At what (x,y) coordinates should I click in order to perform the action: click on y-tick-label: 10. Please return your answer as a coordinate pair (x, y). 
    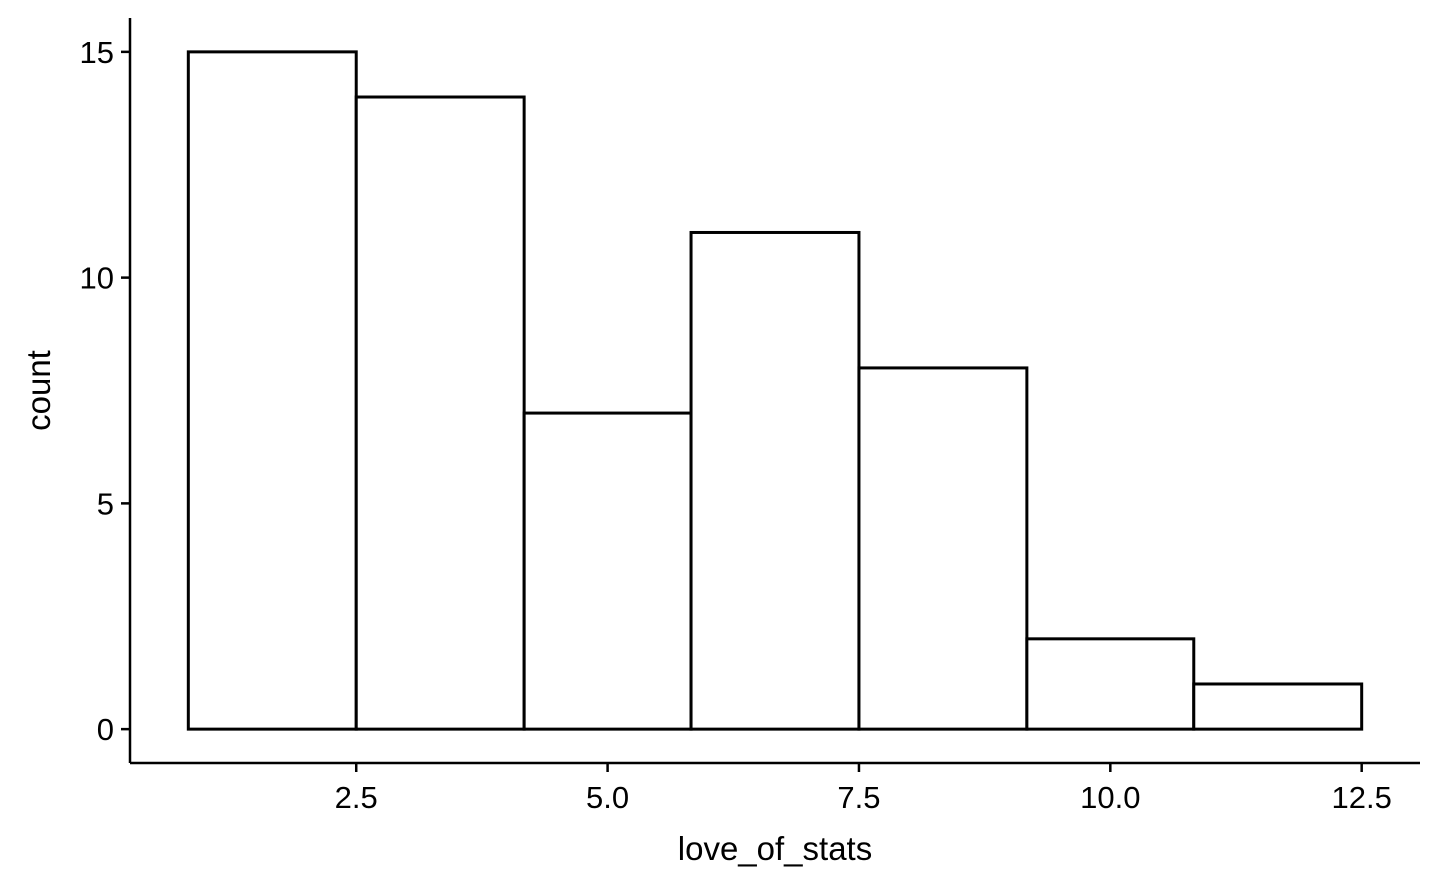
    Looking at the image, I should click on (97, 278).